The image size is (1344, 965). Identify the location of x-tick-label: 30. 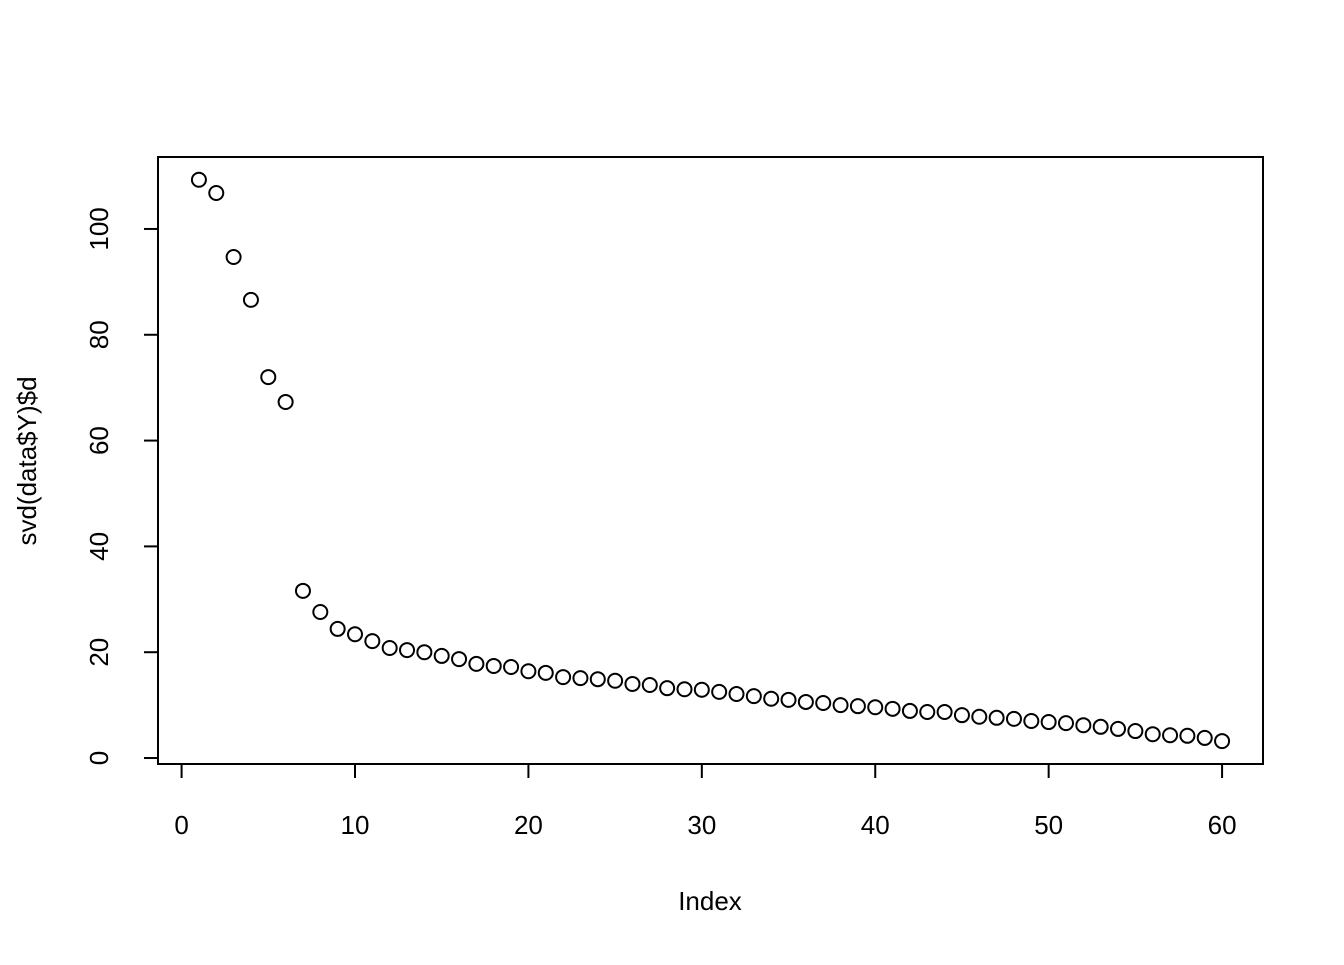
(701, 825).